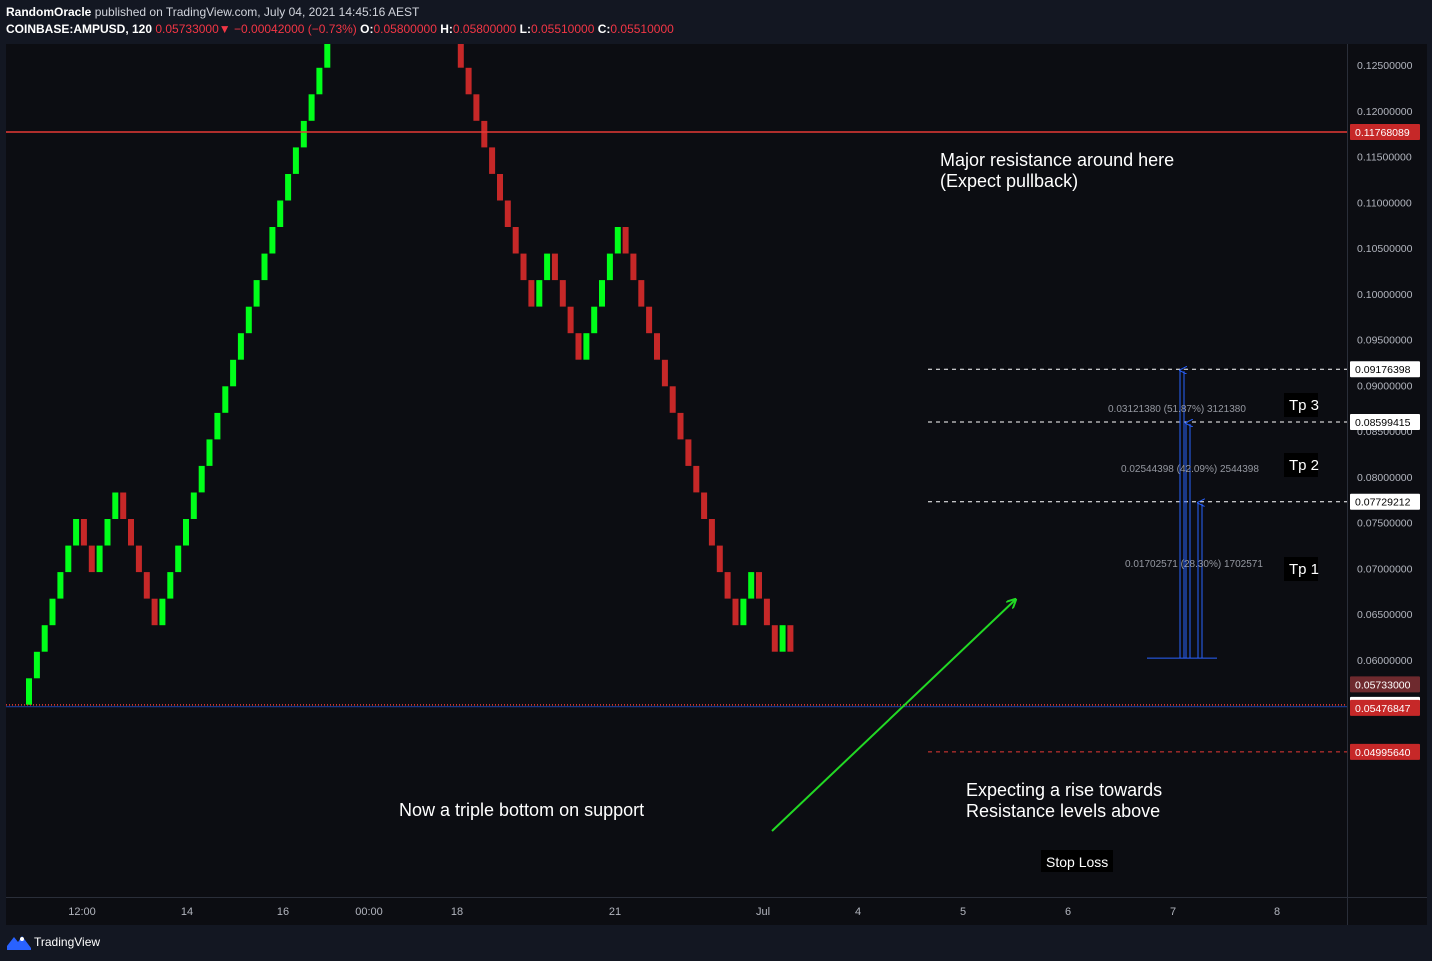  What do you see at coordinates (1385, 478) in the screenshot?
I see `price-tick-label: 0.08000000` at bounding box center [1385, 478].